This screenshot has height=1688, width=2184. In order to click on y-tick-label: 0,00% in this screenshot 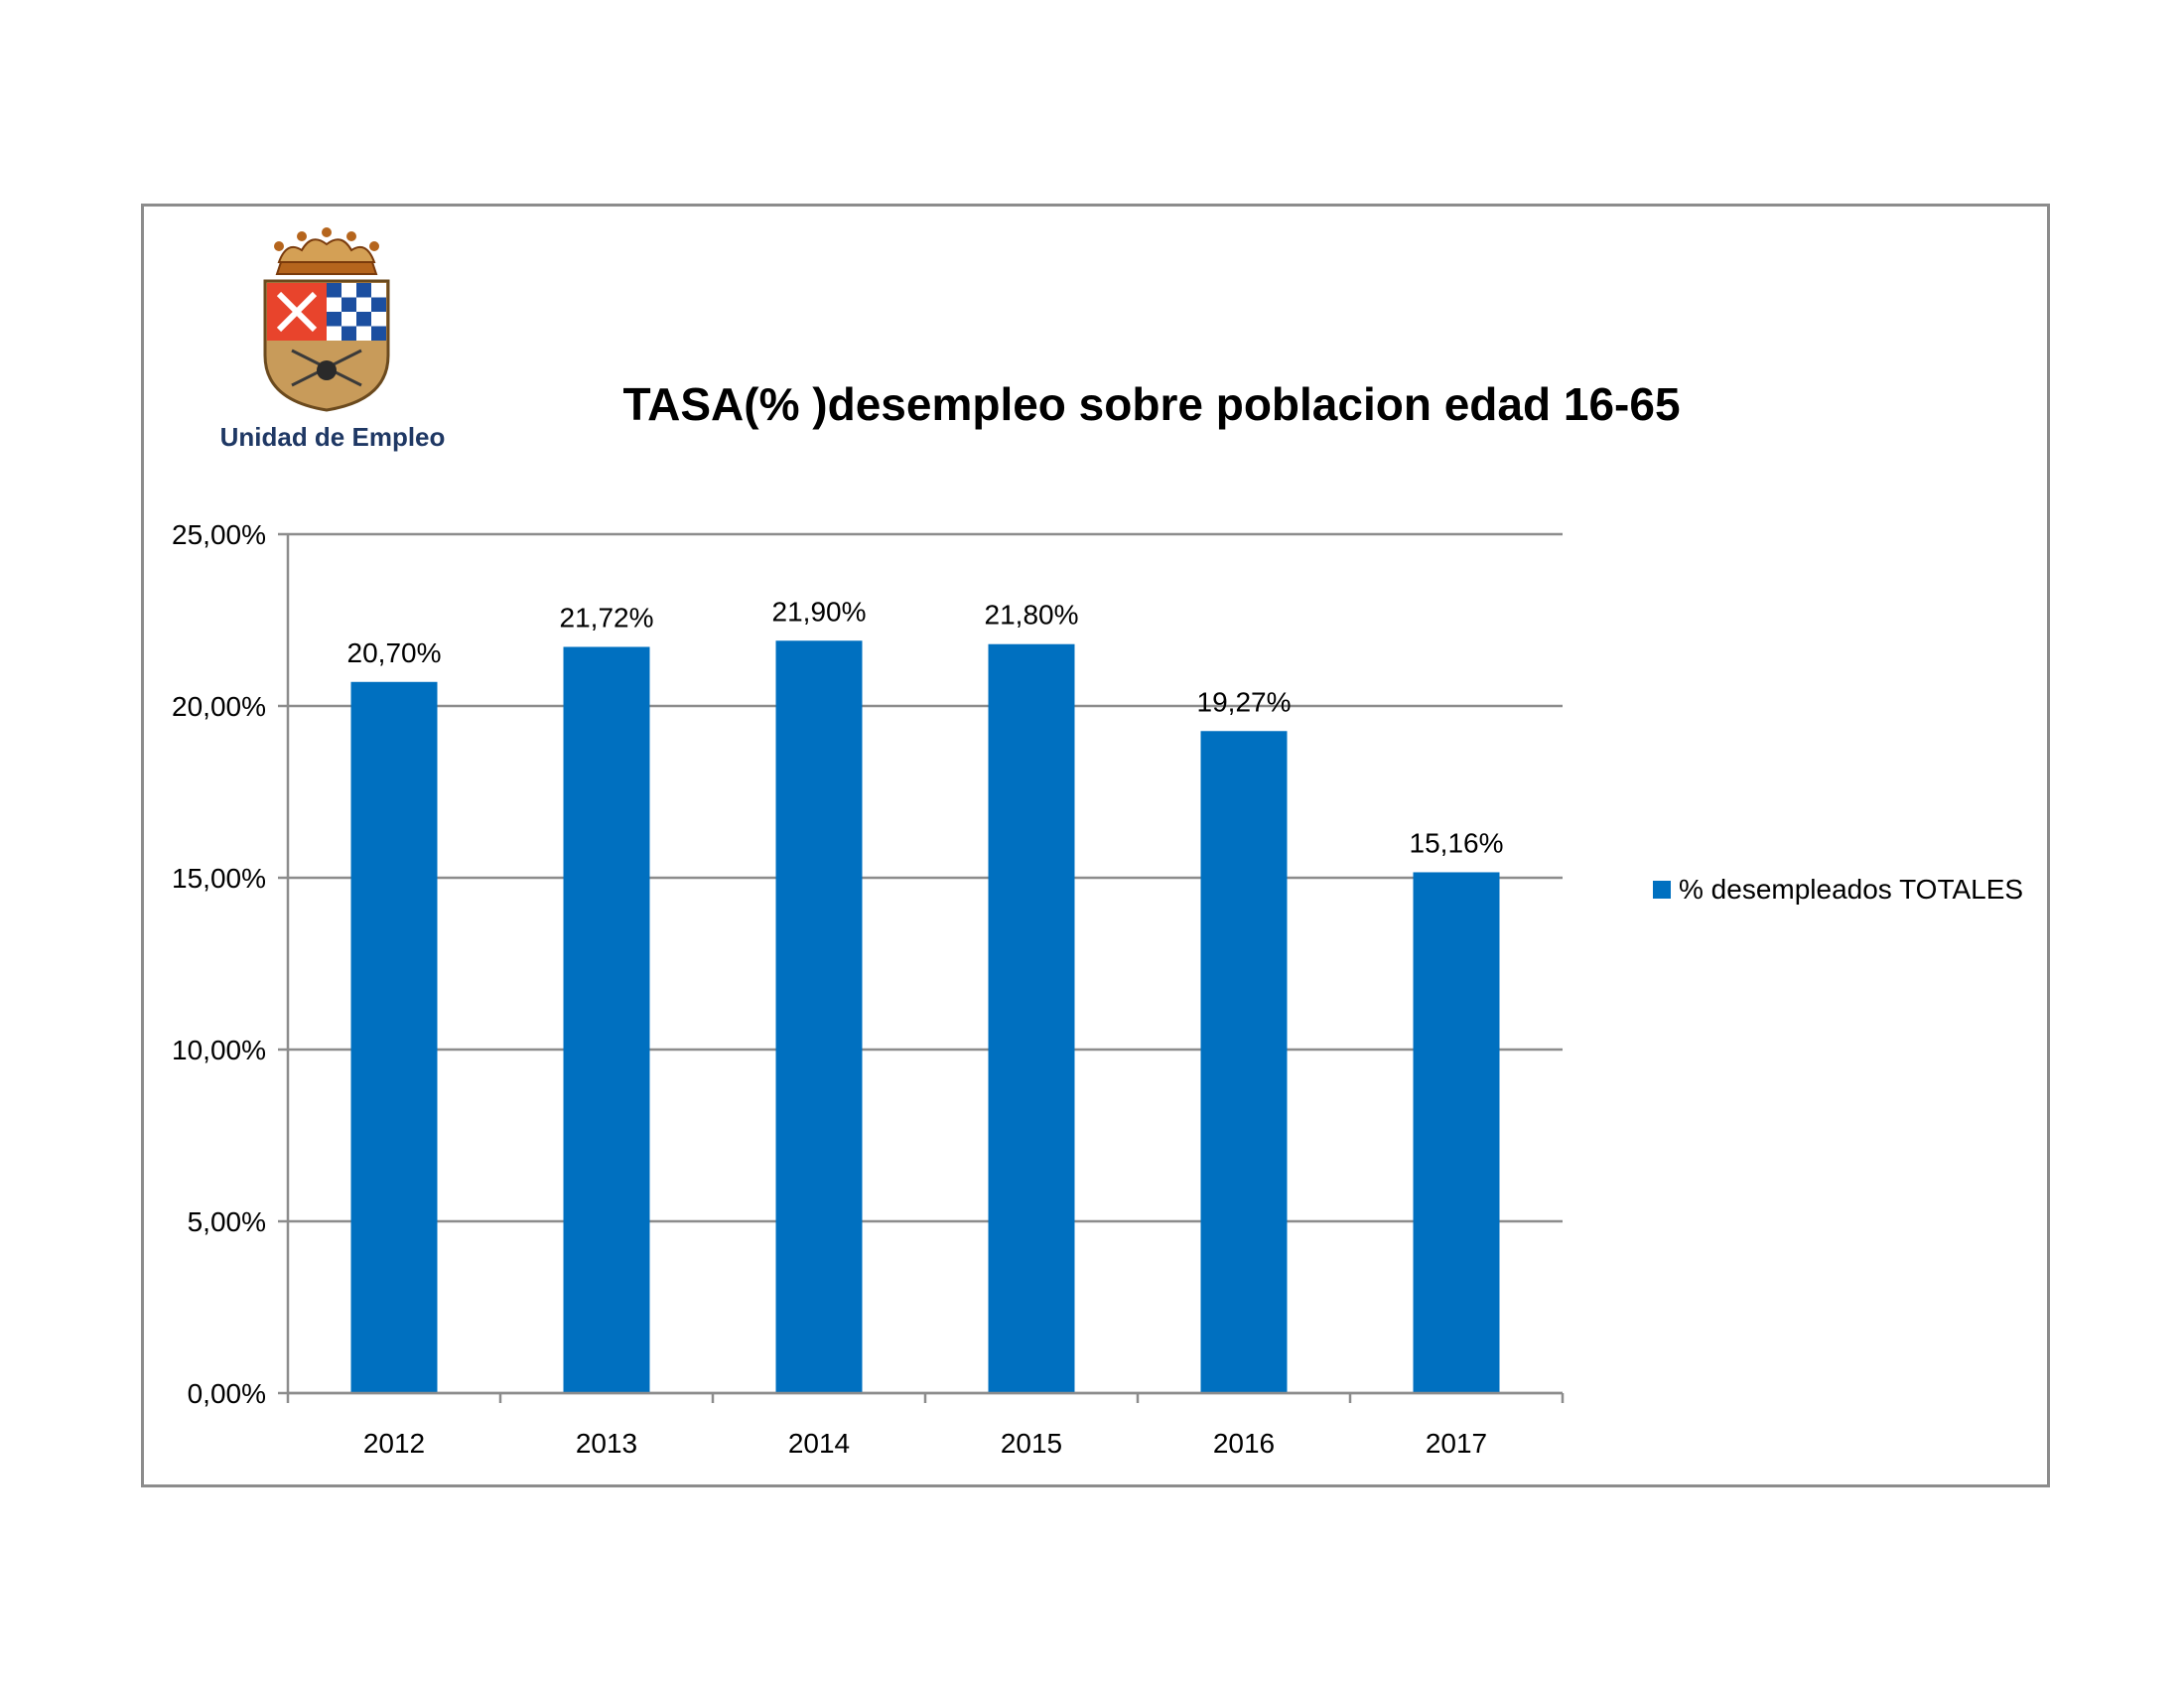, I will do `click(227, 1393)`.